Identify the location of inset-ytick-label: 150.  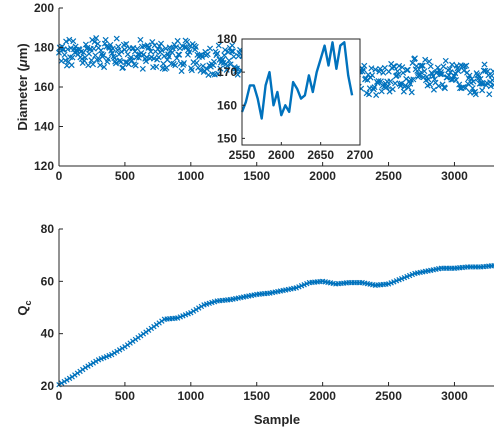
(227, 138).